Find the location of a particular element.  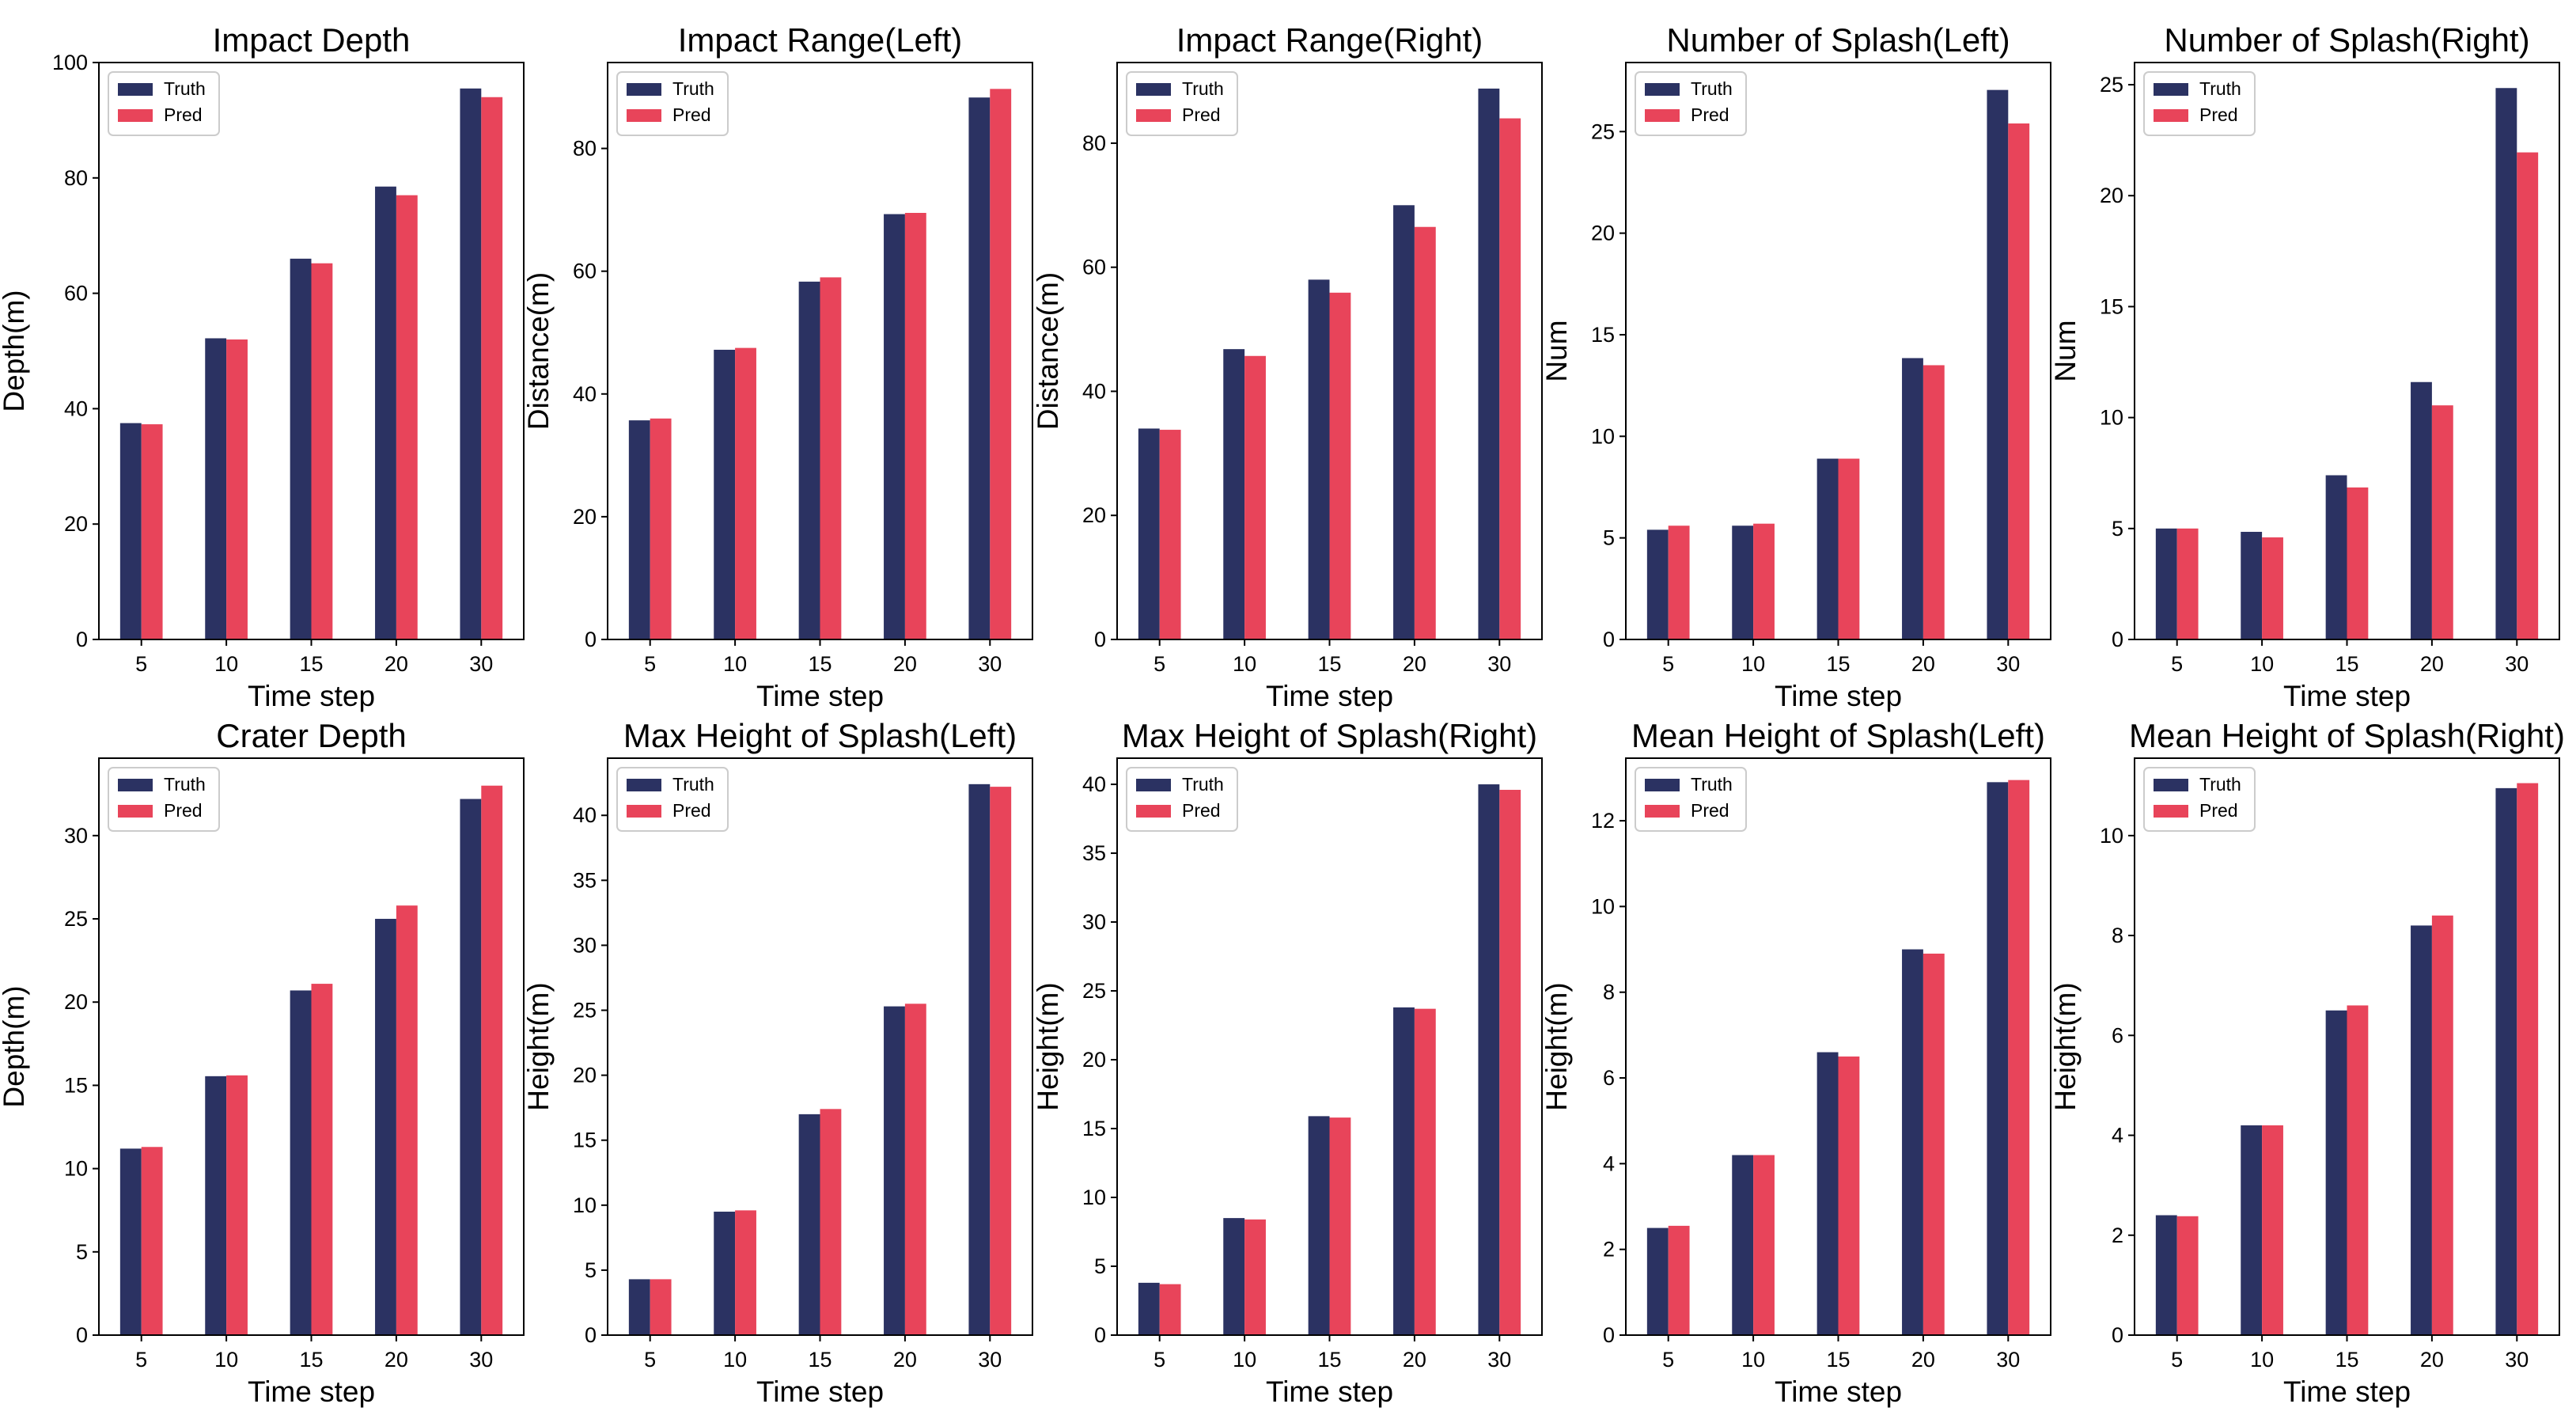

y-tick-label: 10 is located at coordinates (2111, 418).